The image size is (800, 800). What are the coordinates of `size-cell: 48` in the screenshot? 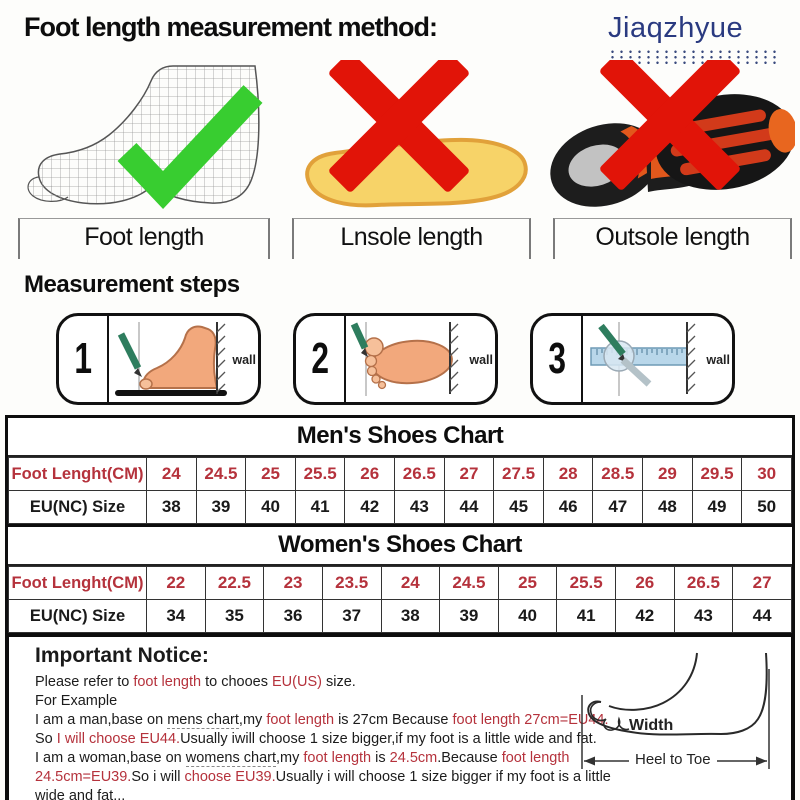 It's located at (667, 507).